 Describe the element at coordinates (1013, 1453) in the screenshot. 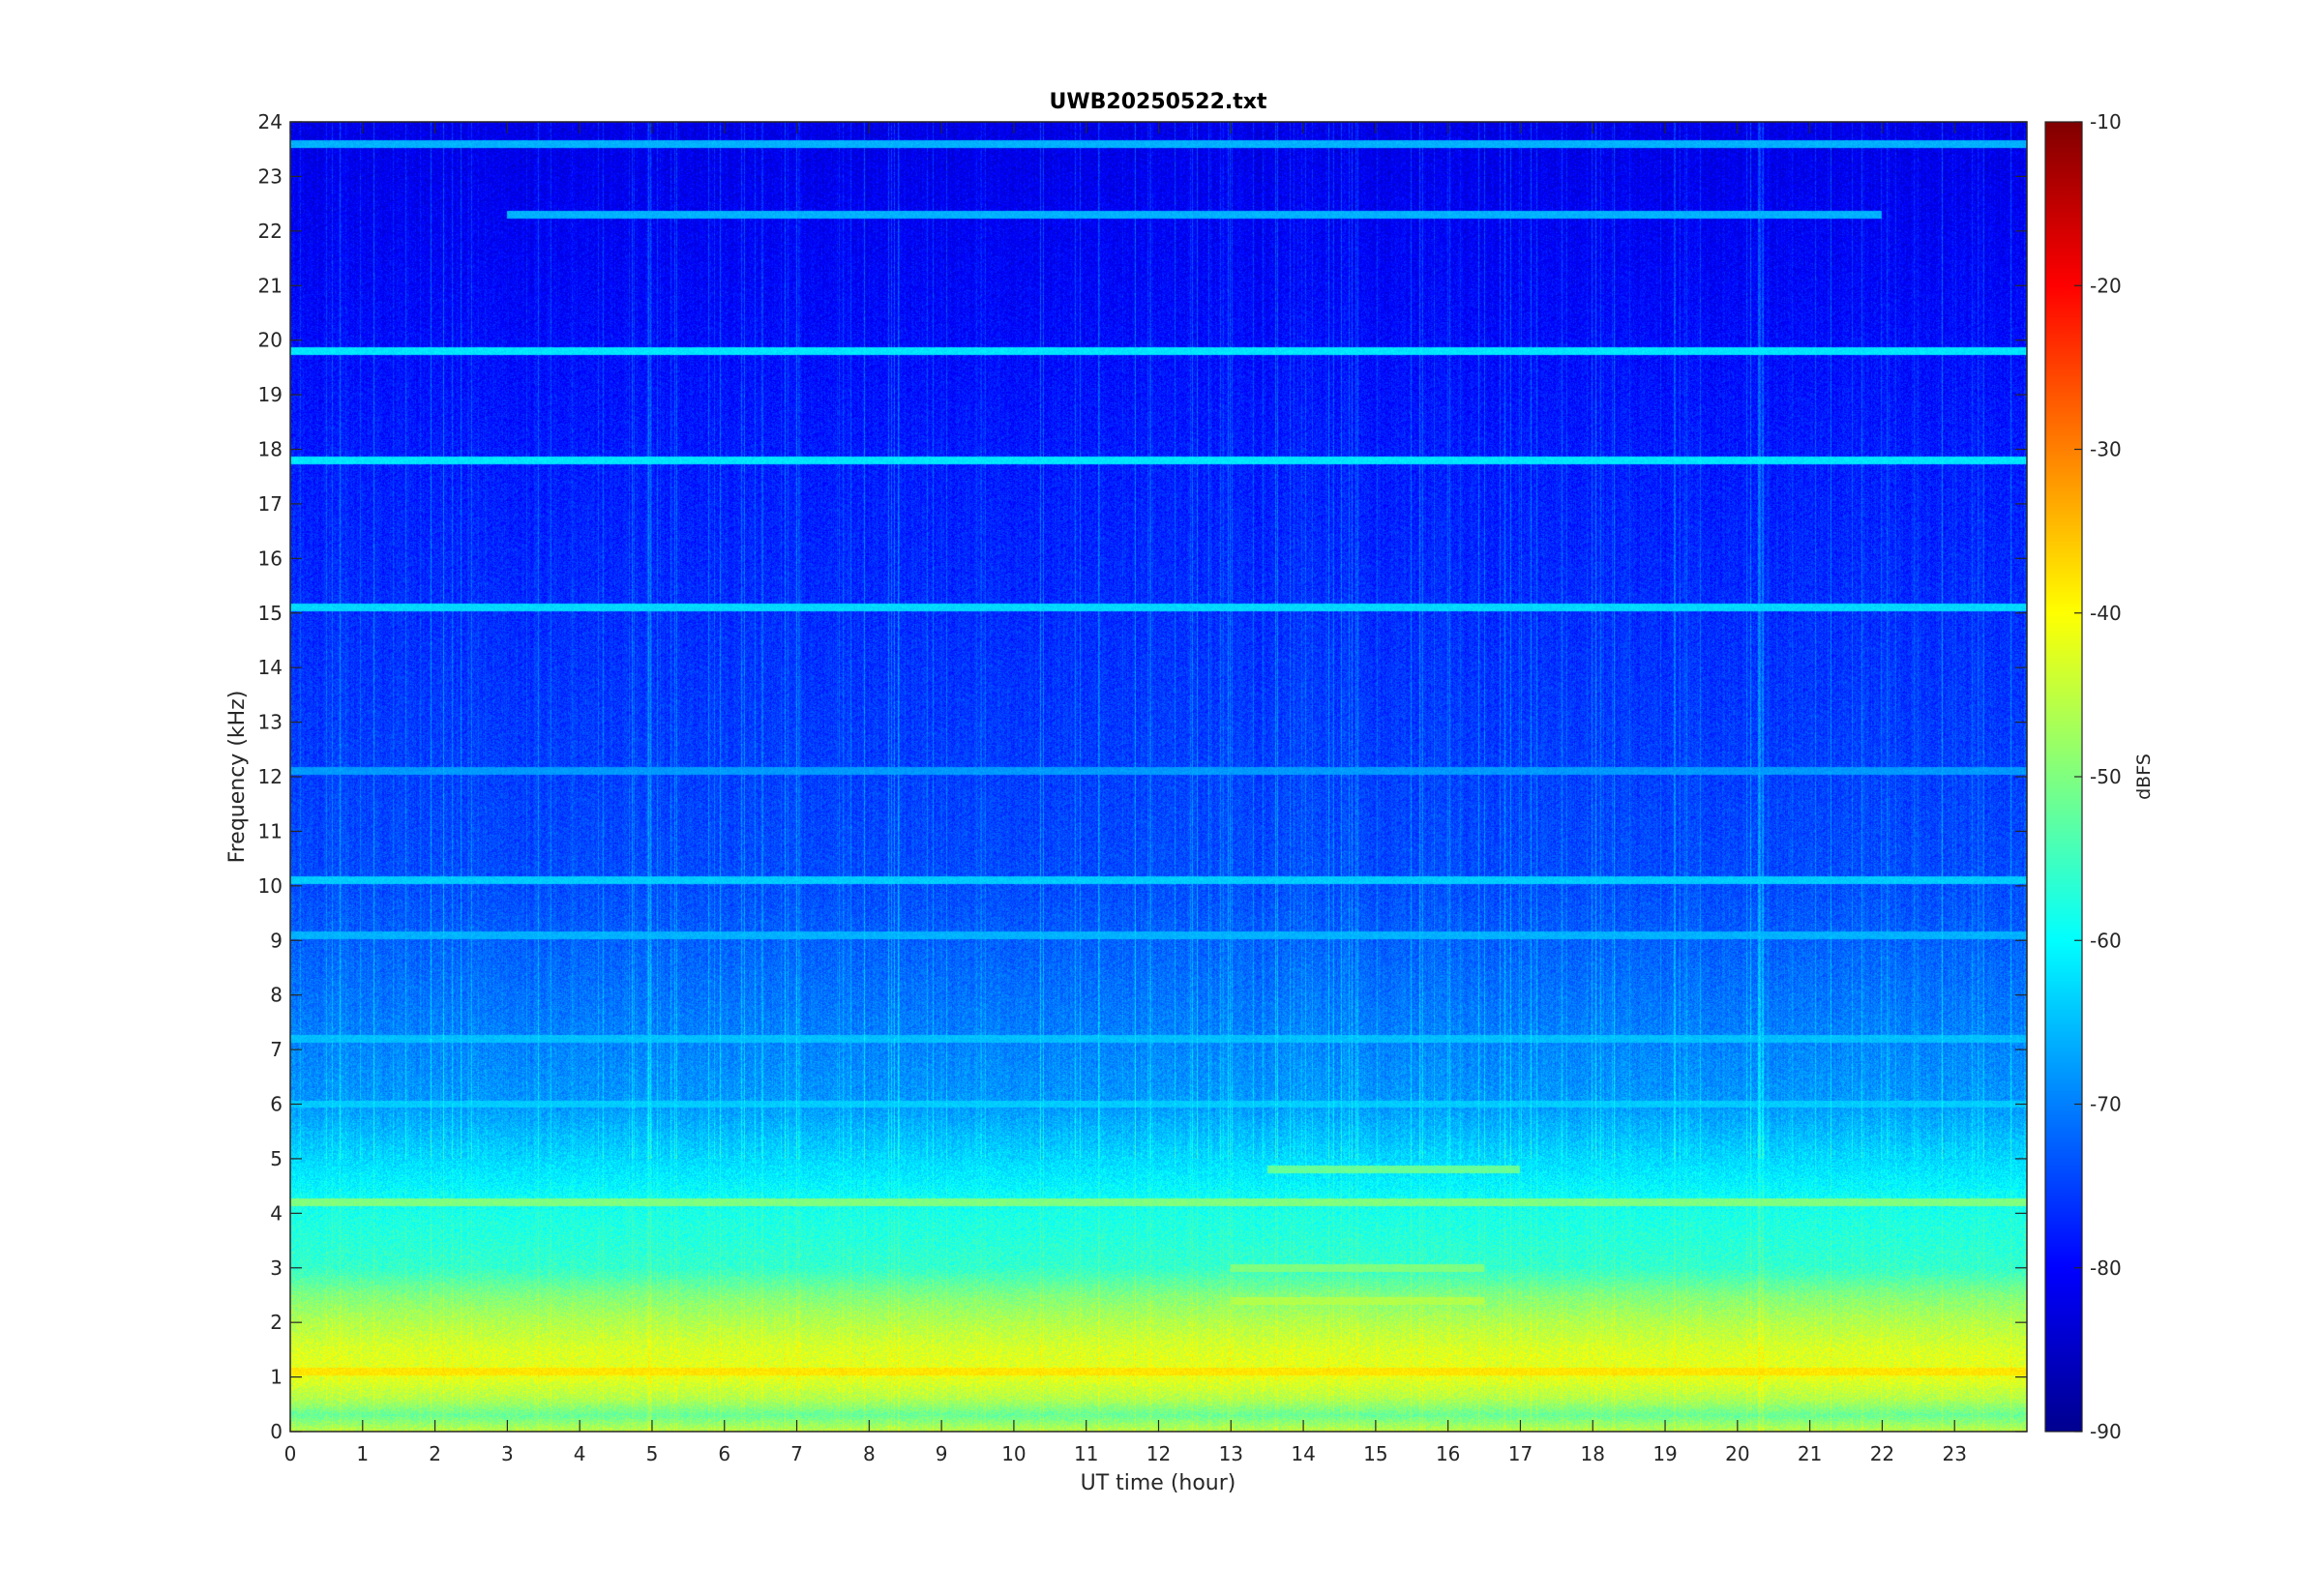

I see `x-tick-label: 10` at that location.